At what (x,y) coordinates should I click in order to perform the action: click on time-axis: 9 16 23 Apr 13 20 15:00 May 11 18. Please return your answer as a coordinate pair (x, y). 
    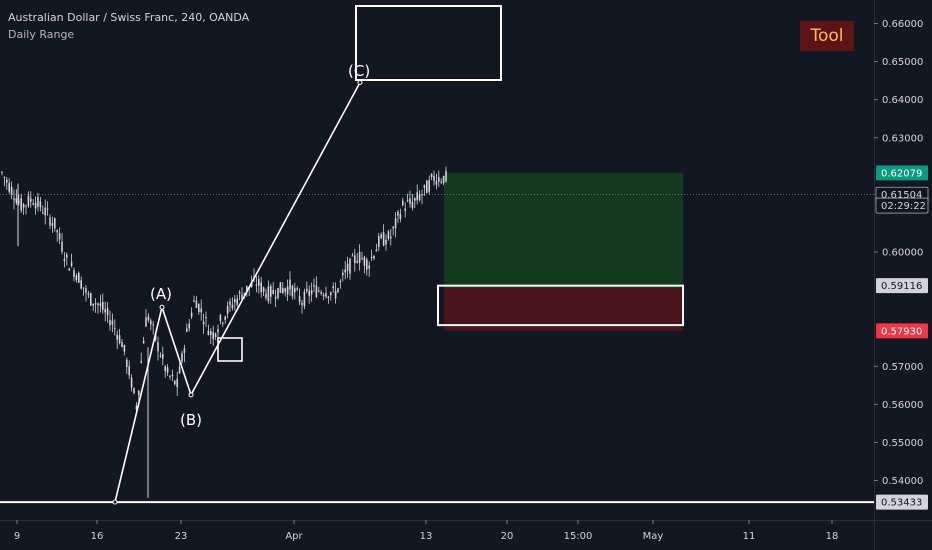
    Looking at the image, I should click on (466, 531).